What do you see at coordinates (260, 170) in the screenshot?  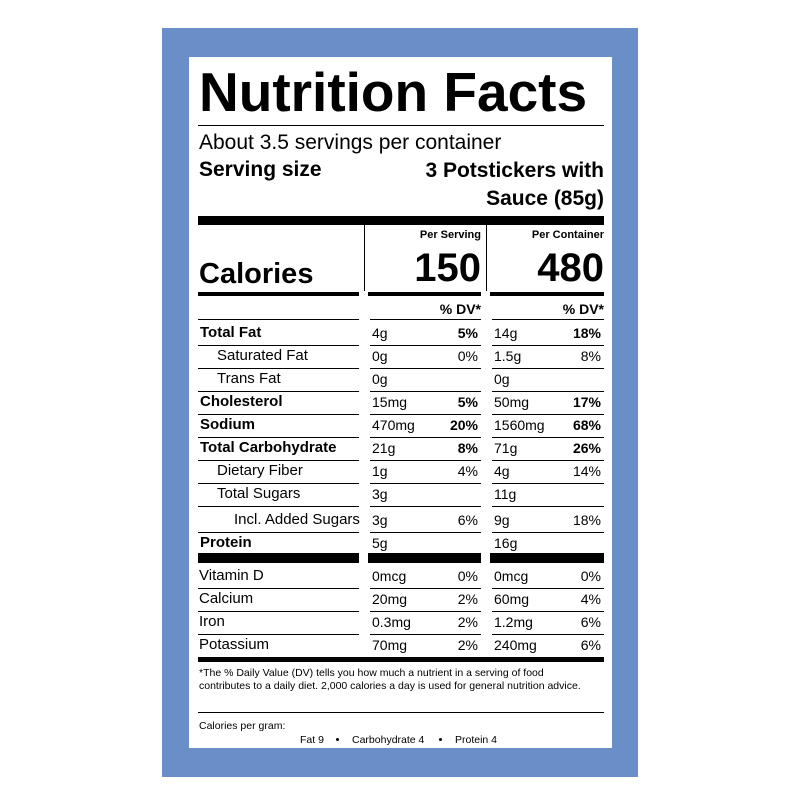 I see `serving-size-label: Serving size` at bounding box center [260, 170].